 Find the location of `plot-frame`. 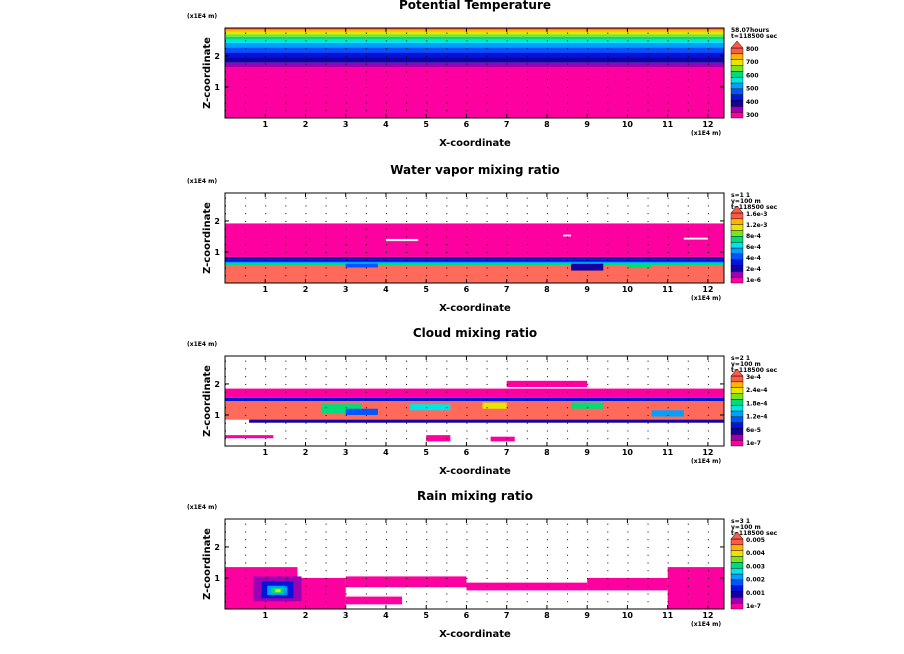

plot-frame is located at coordinates (474, 73).